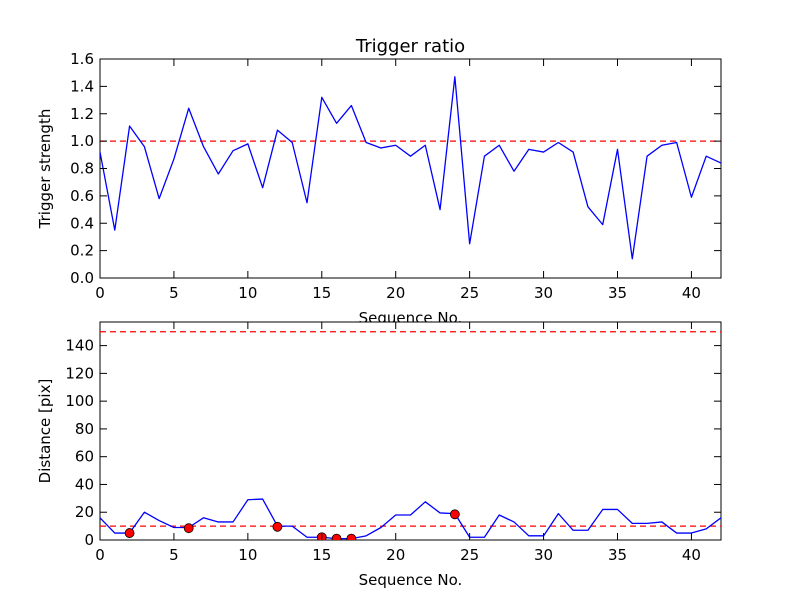 The width and height of the screenshot is (800, 600). Describe the element at coordinates (84, 512) in the screenshot. I see `y-tick-label: 20` at that location.